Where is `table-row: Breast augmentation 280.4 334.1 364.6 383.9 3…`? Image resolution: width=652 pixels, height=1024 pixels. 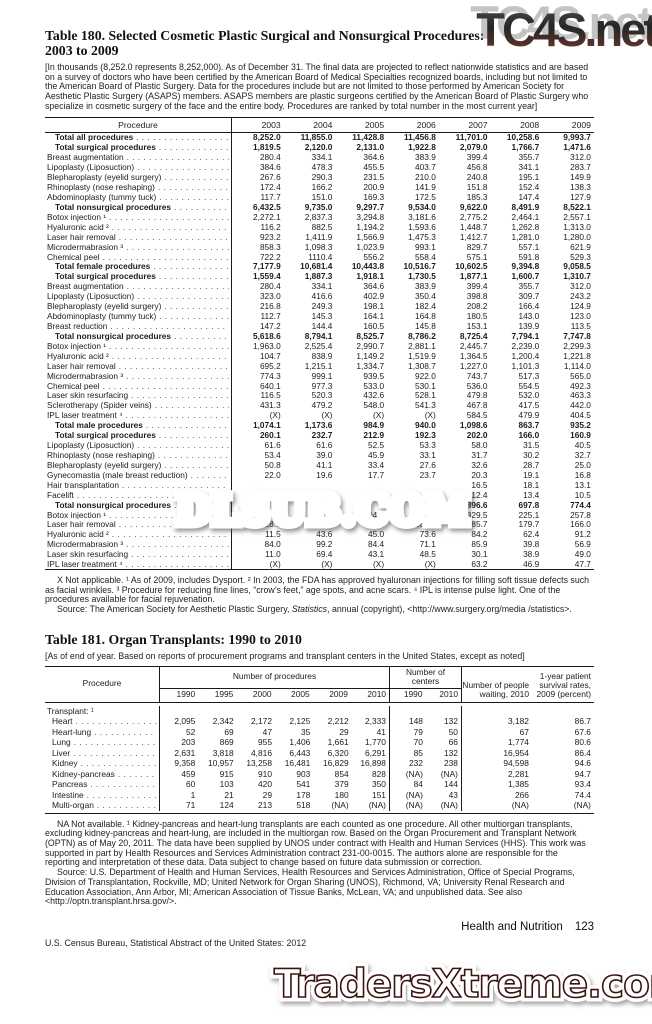
table-row: Breast augmentation 280.4 334.1 364.6 383.9 3… is located at coordinates (319, 286).